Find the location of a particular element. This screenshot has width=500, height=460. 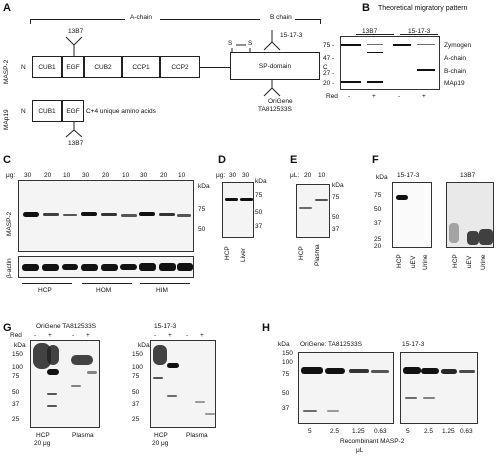

disulfide-s1: S is located at coordinates (230, 43).